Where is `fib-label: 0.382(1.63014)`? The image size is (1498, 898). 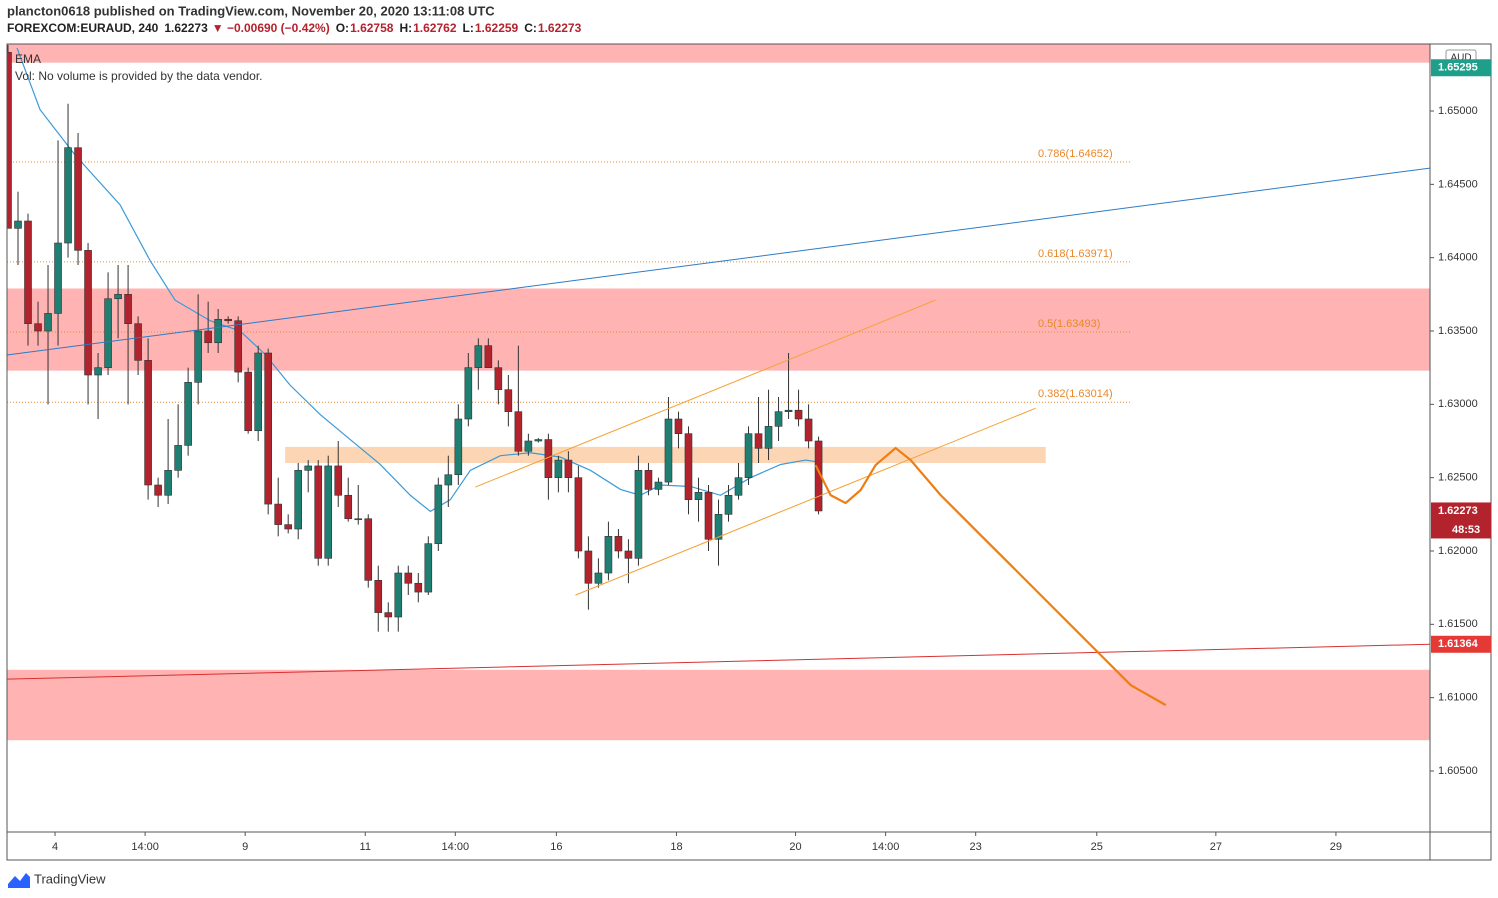
fib-label: 0.382(1.63014) is located at coordinates (1075, 394).